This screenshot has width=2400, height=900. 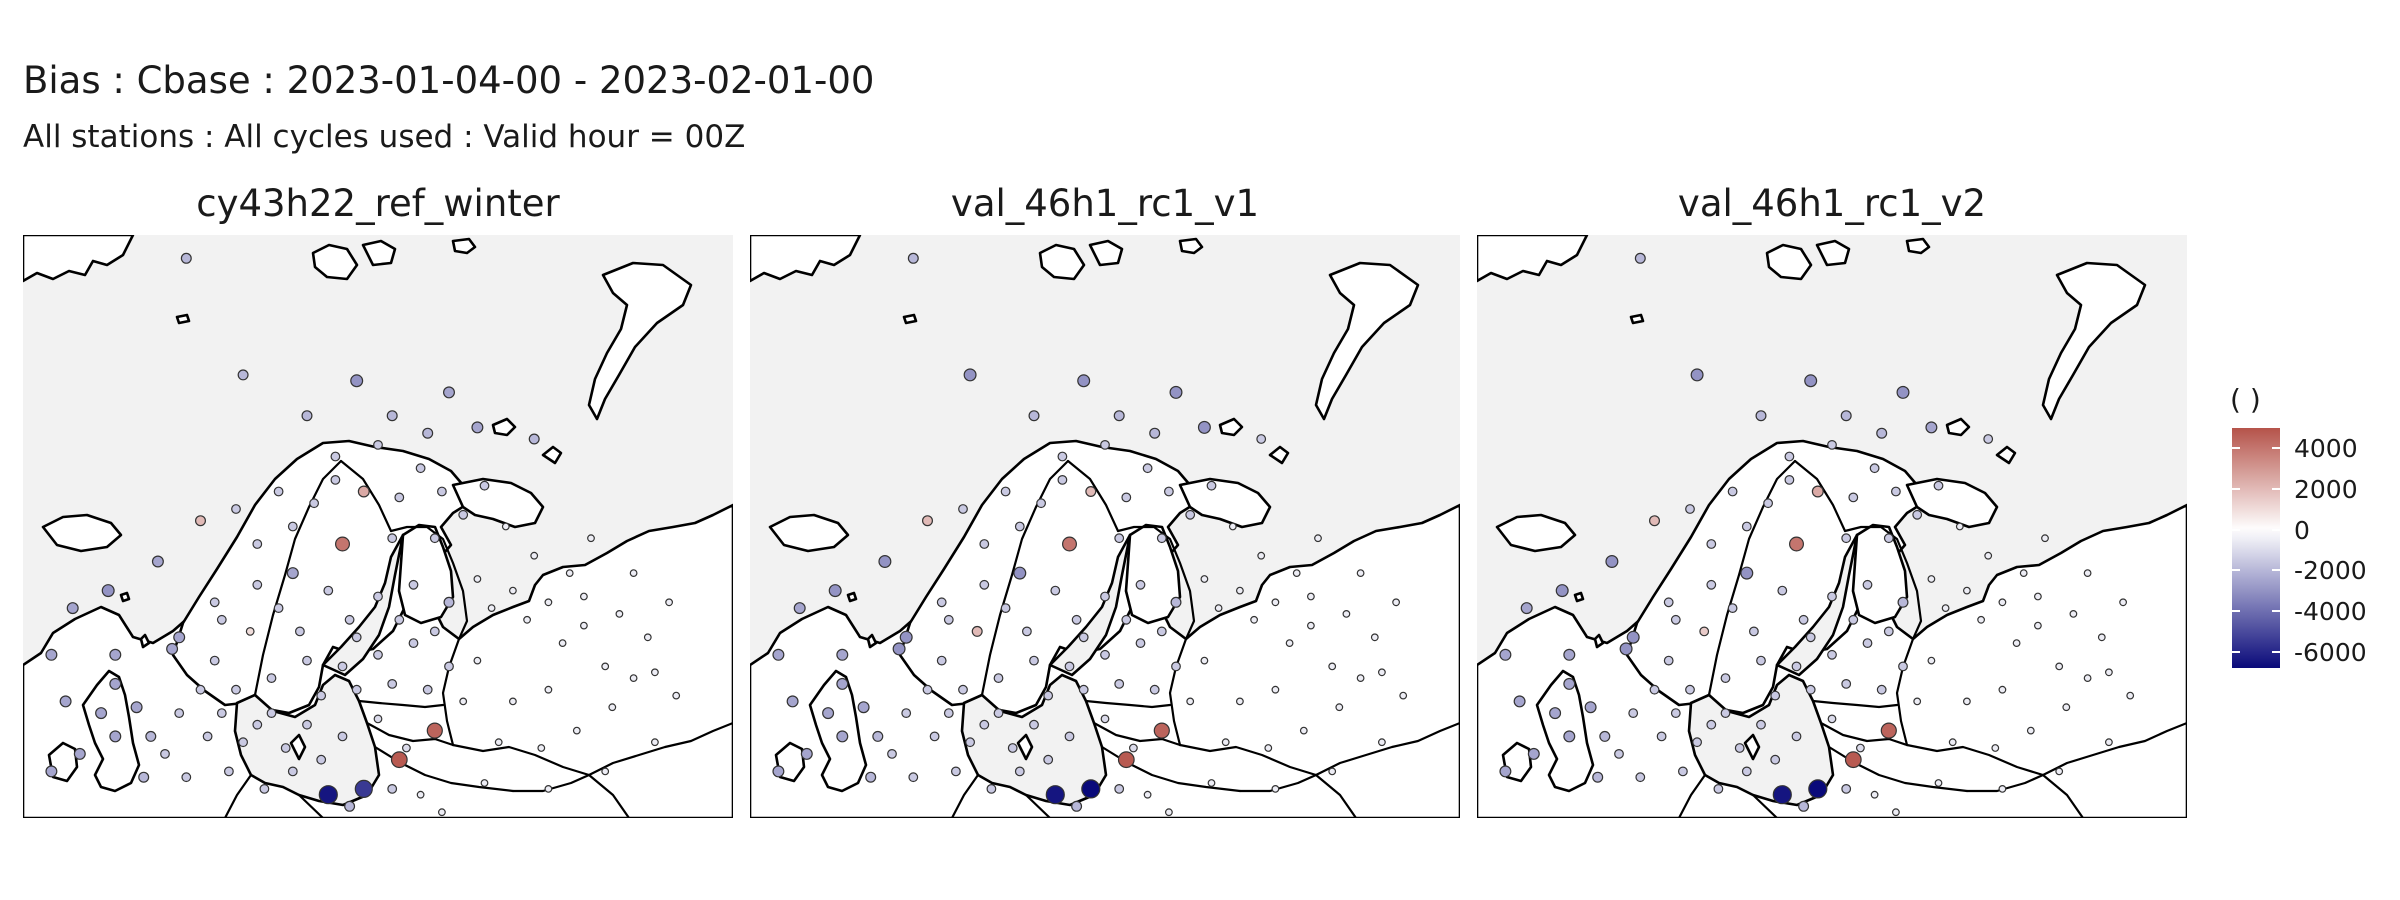 I want to click on land-svalbard, so click(x=1789, y=262).